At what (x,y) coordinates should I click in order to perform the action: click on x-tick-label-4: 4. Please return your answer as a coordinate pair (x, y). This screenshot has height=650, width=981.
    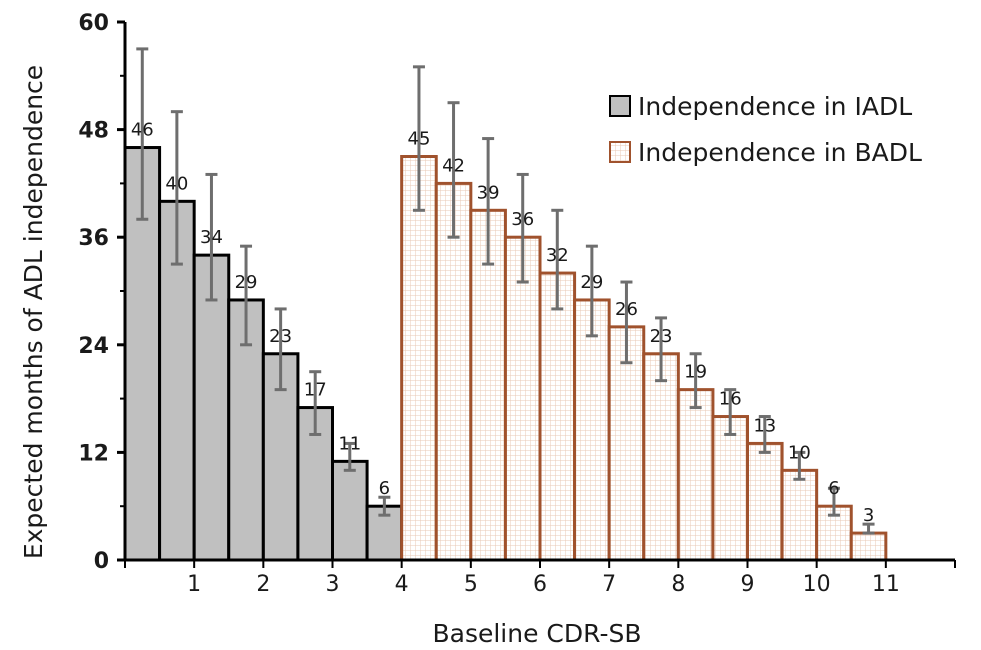
    Looking at the image, I should click on (402, 584).